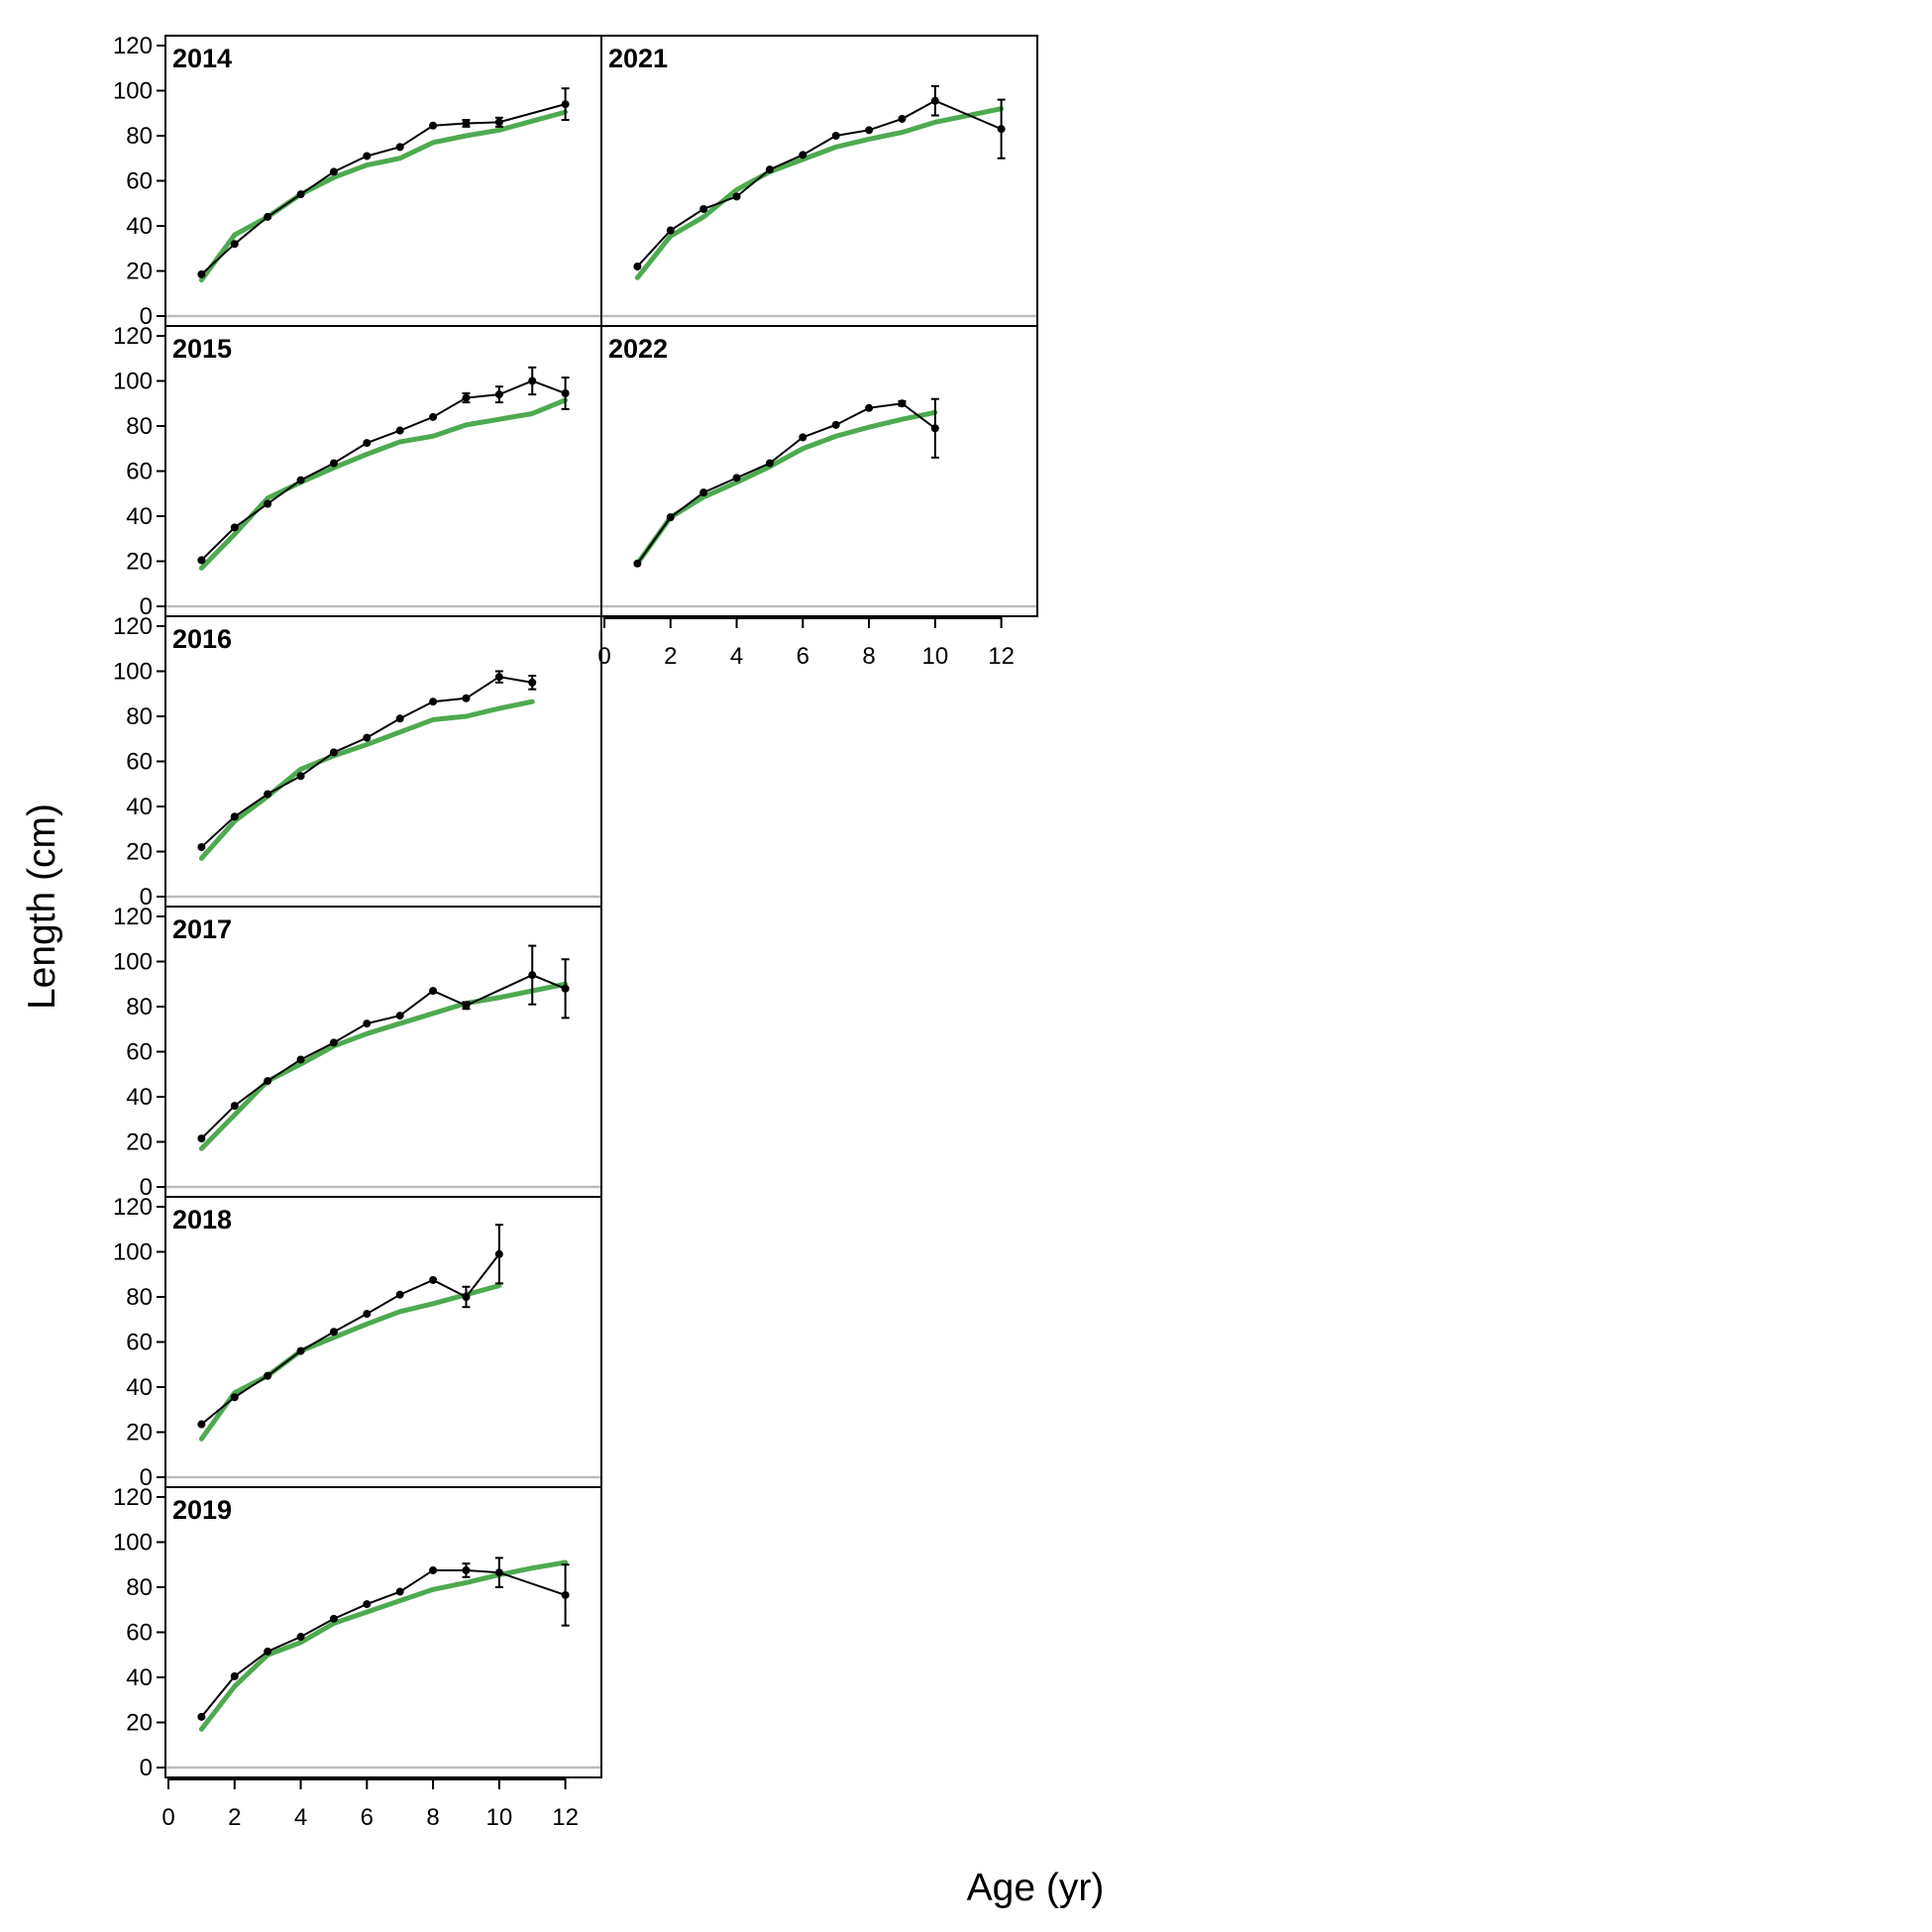  Describe the element at coordinates (638, 58) in the screenshot. I see `panel-year-label: 2021` at that location.